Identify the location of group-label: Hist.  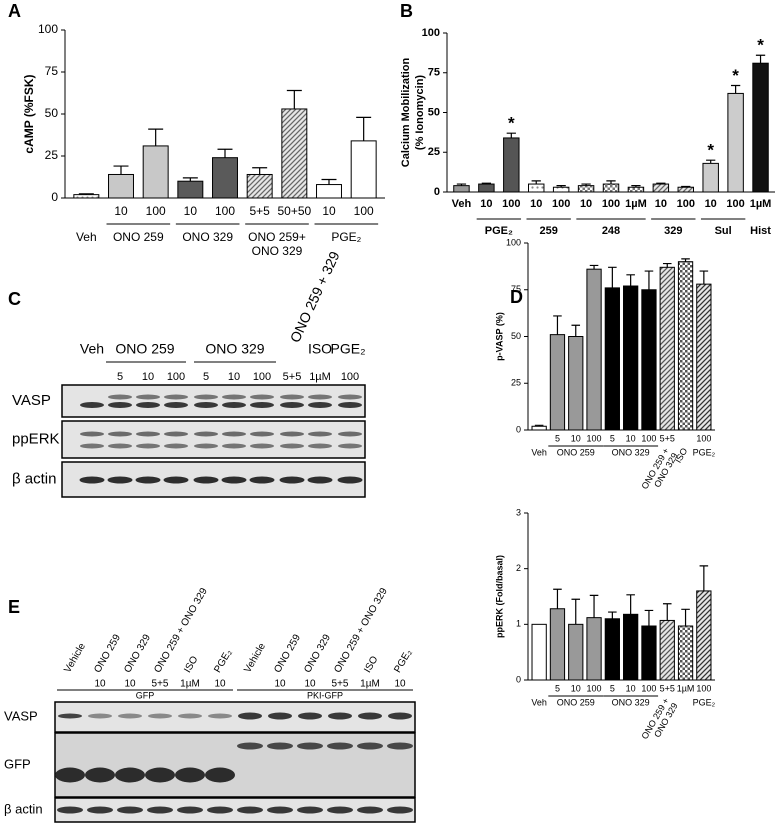
(760, 231).